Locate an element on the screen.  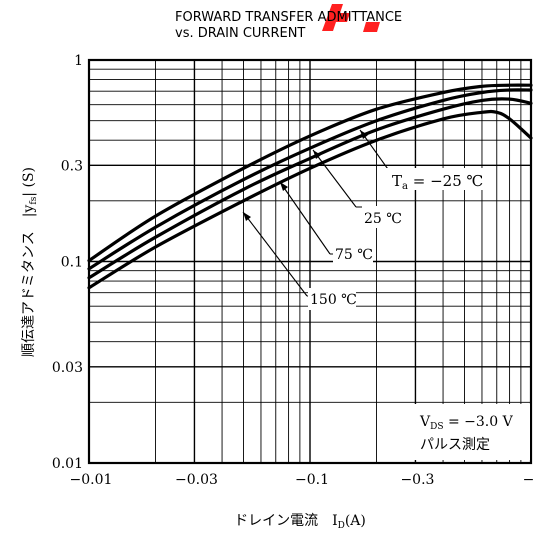
label-25: 25 ℃ is located at coordinates (383, 219).